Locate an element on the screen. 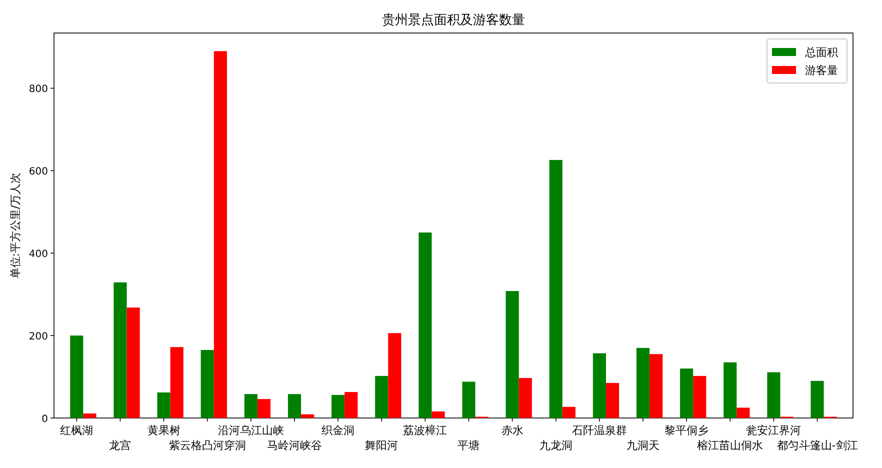 The image size is (882, 468). x-tick-label: 织金洞 is located at coordinates (338, 430).